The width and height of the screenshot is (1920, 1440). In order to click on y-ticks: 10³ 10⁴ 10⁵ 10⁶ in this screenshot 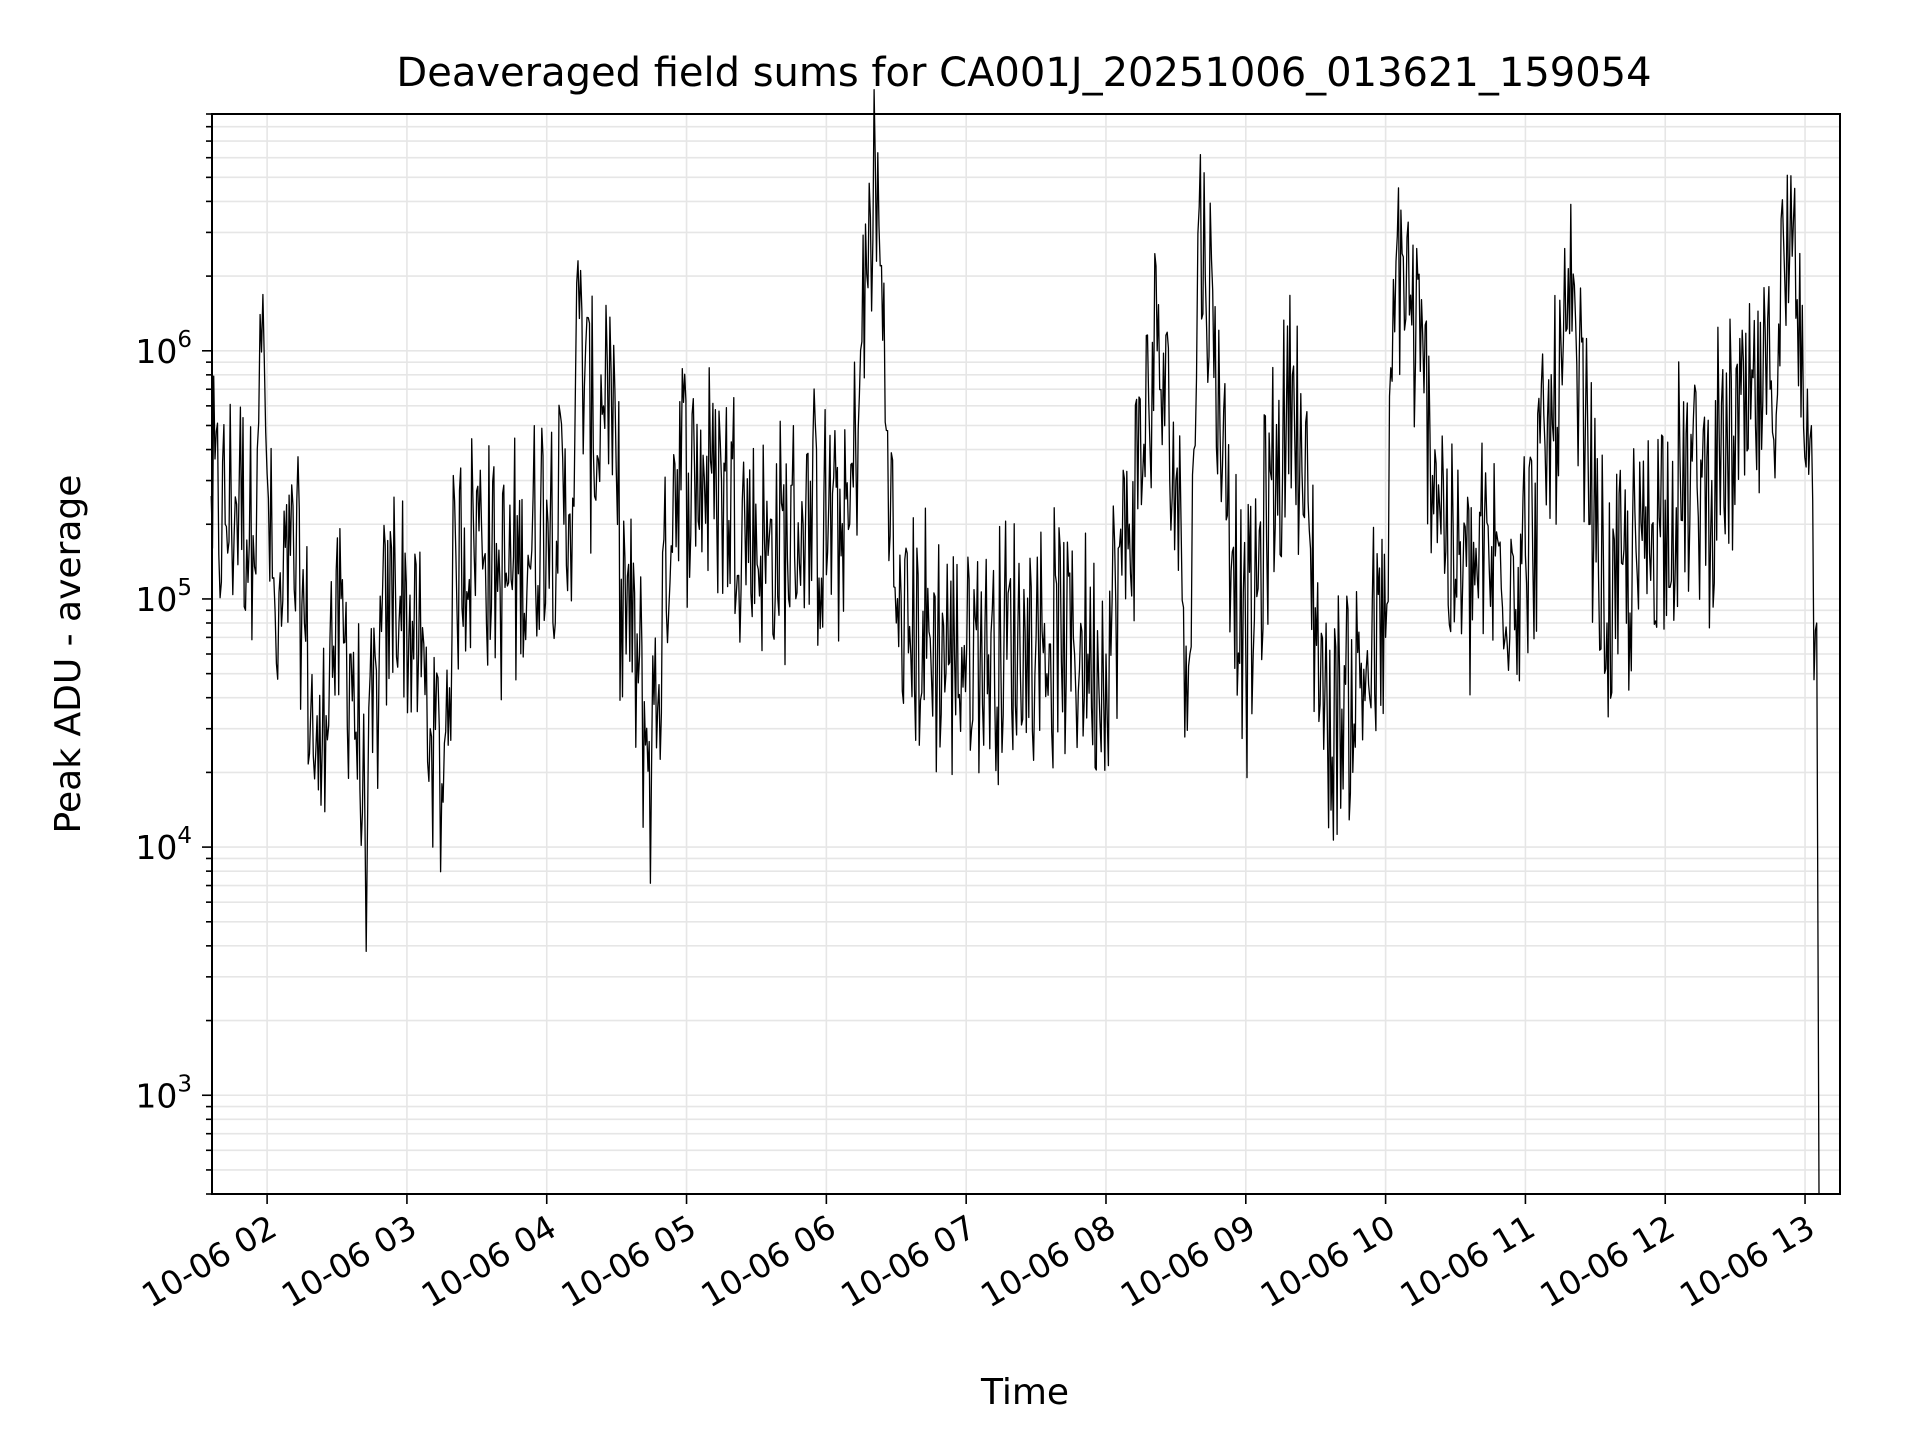, I will do `click(173, 654)`.